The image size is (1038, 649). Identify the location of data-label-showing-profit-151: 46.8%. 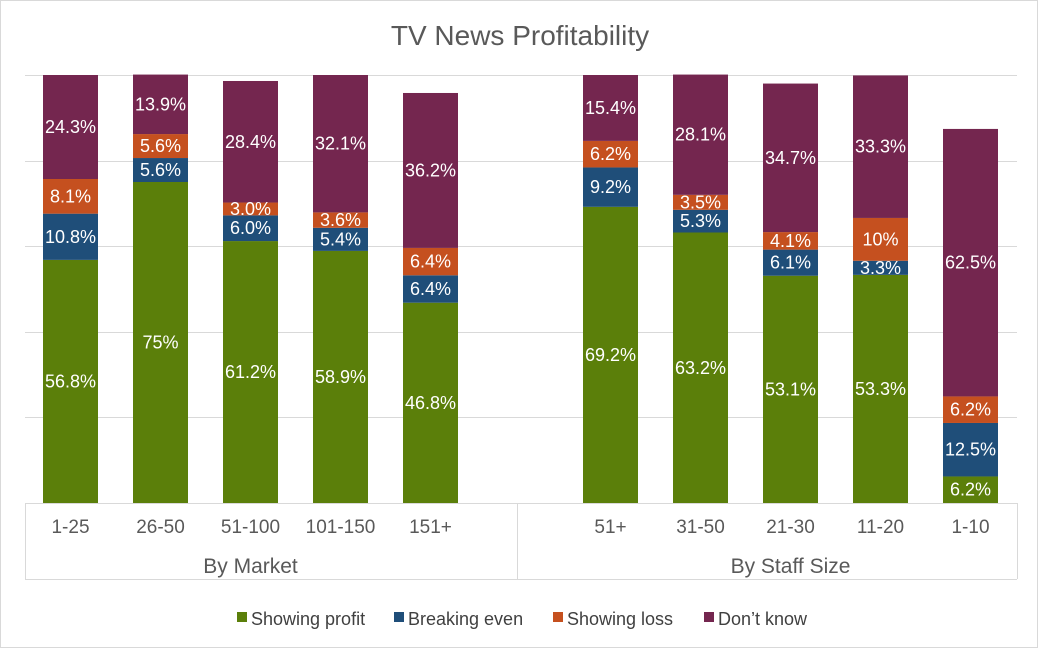
(430, 403).